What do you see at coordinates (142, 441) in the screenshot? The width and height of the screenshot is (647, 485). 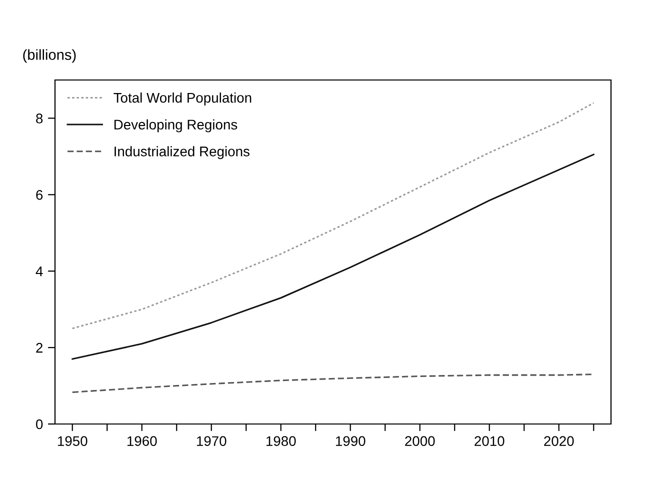 I see `x-tick-label: 1960` at bounding box center [142, 441].